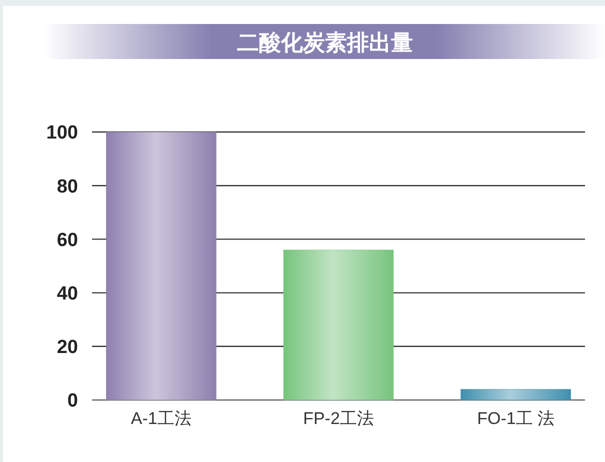 The width and height of the screenshot is (605, 462). Describe the element at coordinates (72, 401) in the screenshot. I see `y-tick-label: 0` at that location.